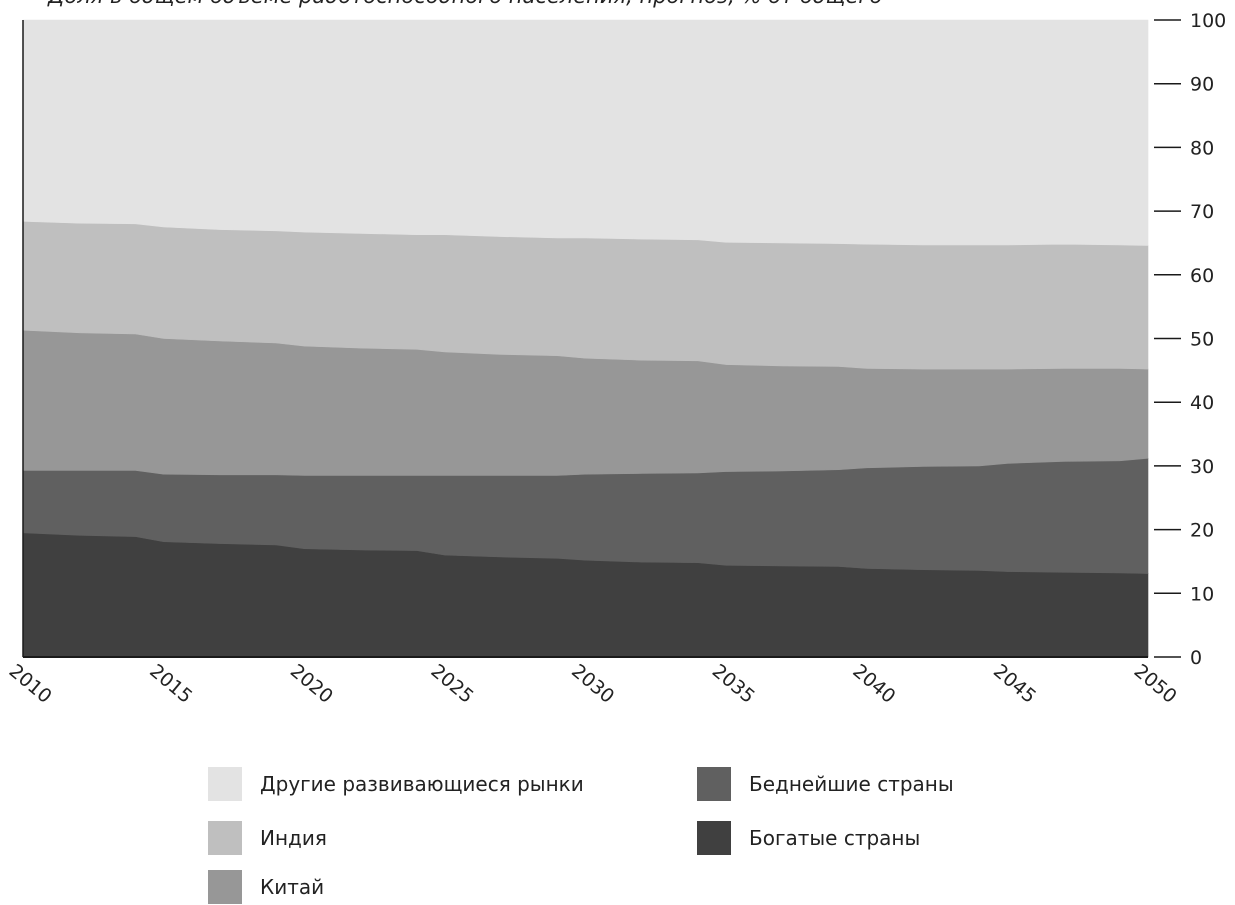  I want to click on x-tick-label: 2020, so click(311, 684).